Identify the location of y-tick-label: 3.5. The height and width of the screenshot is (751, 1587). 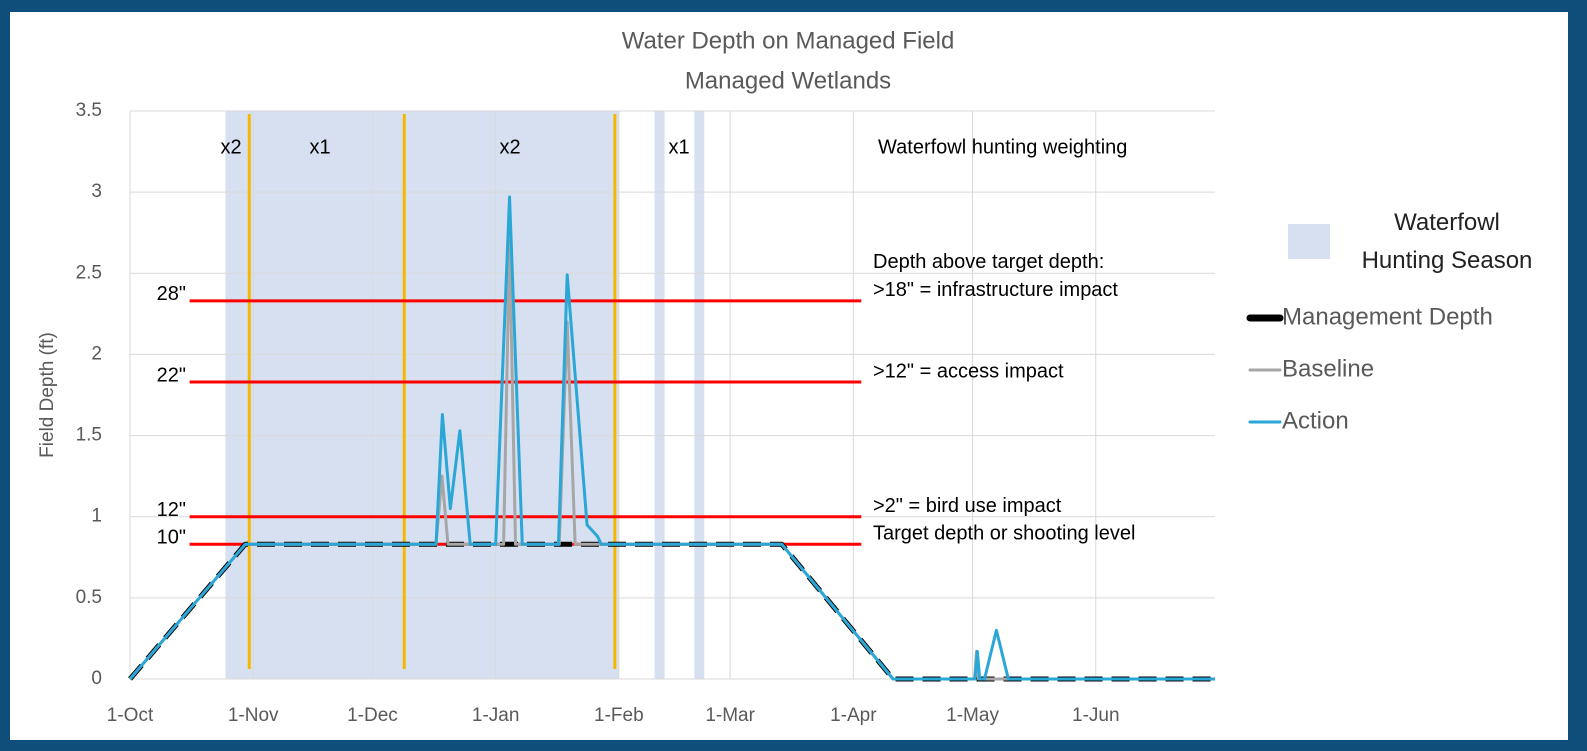
(89, 110).